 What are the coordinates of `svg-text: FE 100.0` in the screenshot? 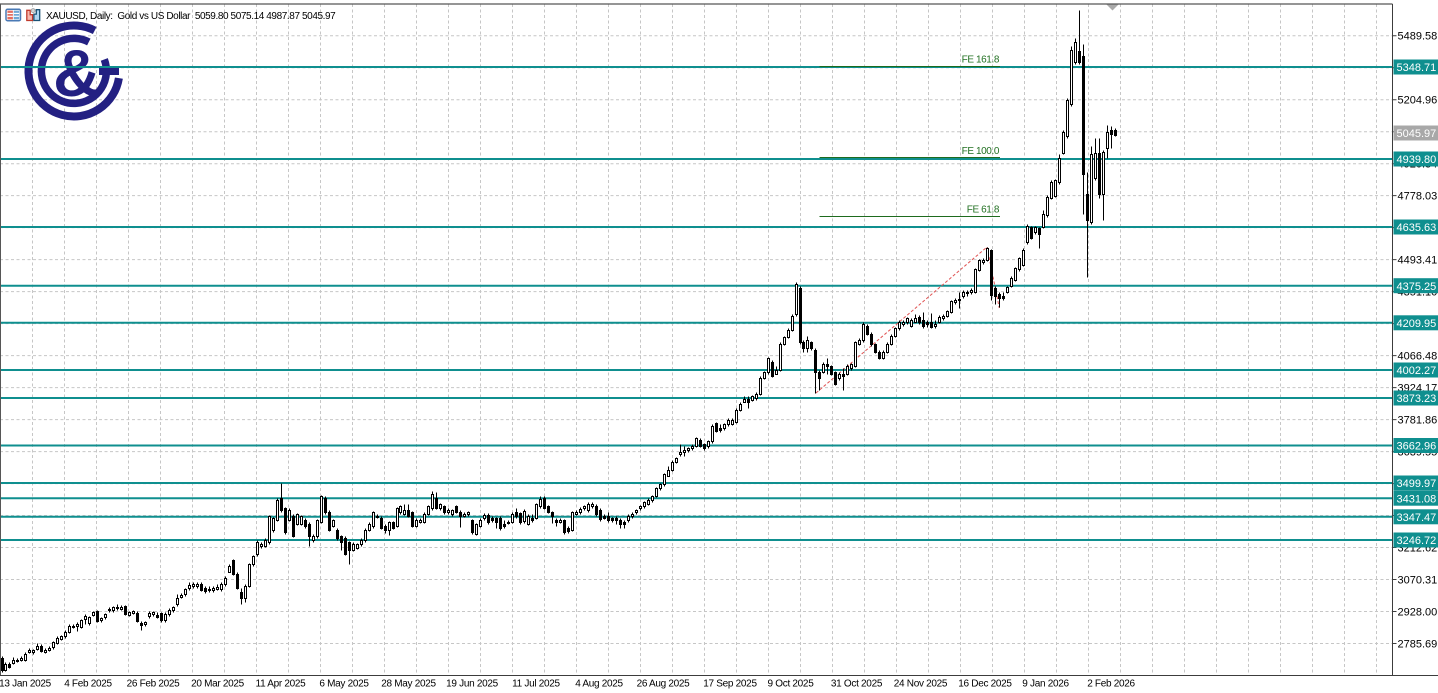 It's located at (981, 151).